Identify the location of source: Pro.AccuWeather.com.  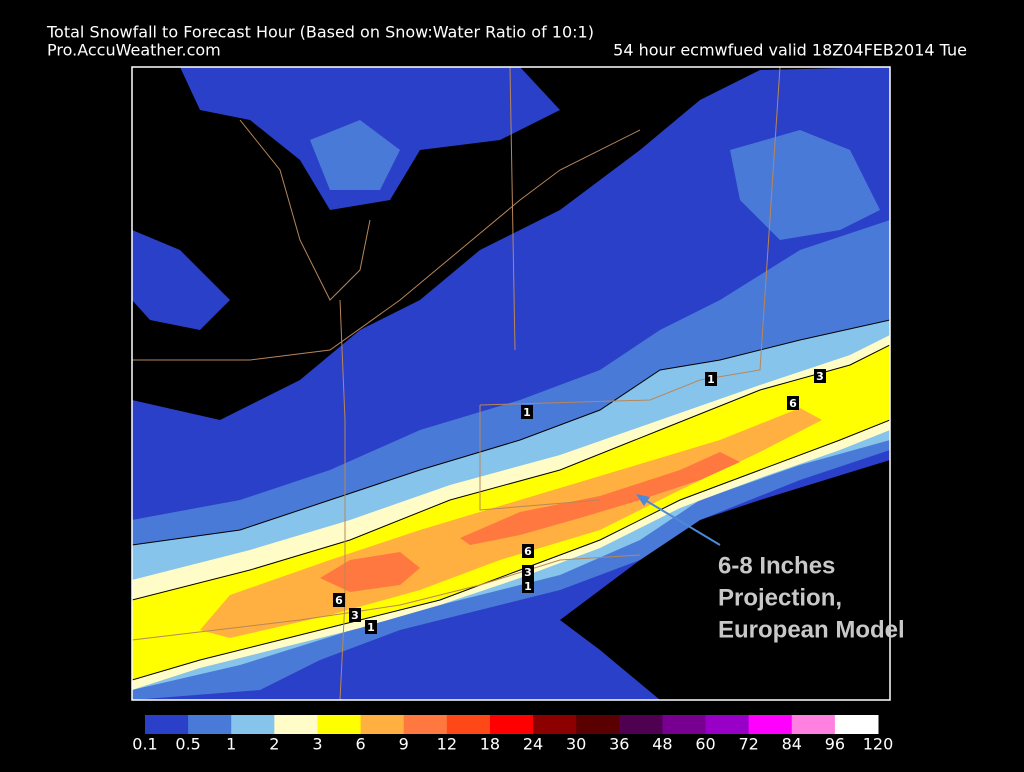
(134, 50).